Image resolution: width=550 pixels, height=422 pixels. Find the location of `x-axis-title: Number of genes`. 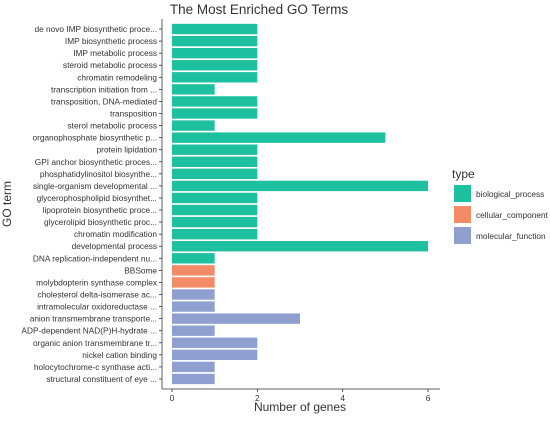

x-axis-title: Number of genes is located at coordinates (300, 407).